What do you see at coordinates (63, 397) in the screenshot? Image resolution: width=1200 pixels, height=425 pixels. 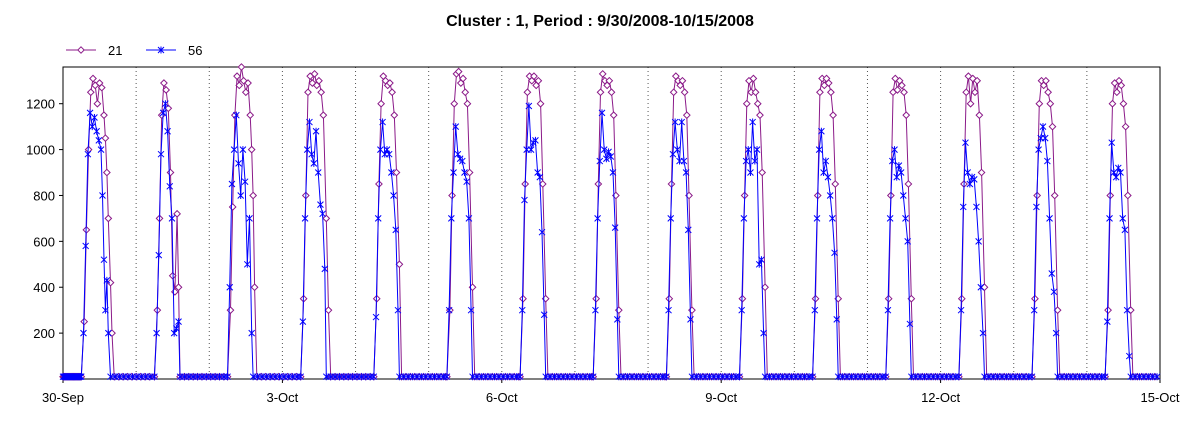 I see `x-tick-label: 30-Sep` at bounding box center [63, 397].